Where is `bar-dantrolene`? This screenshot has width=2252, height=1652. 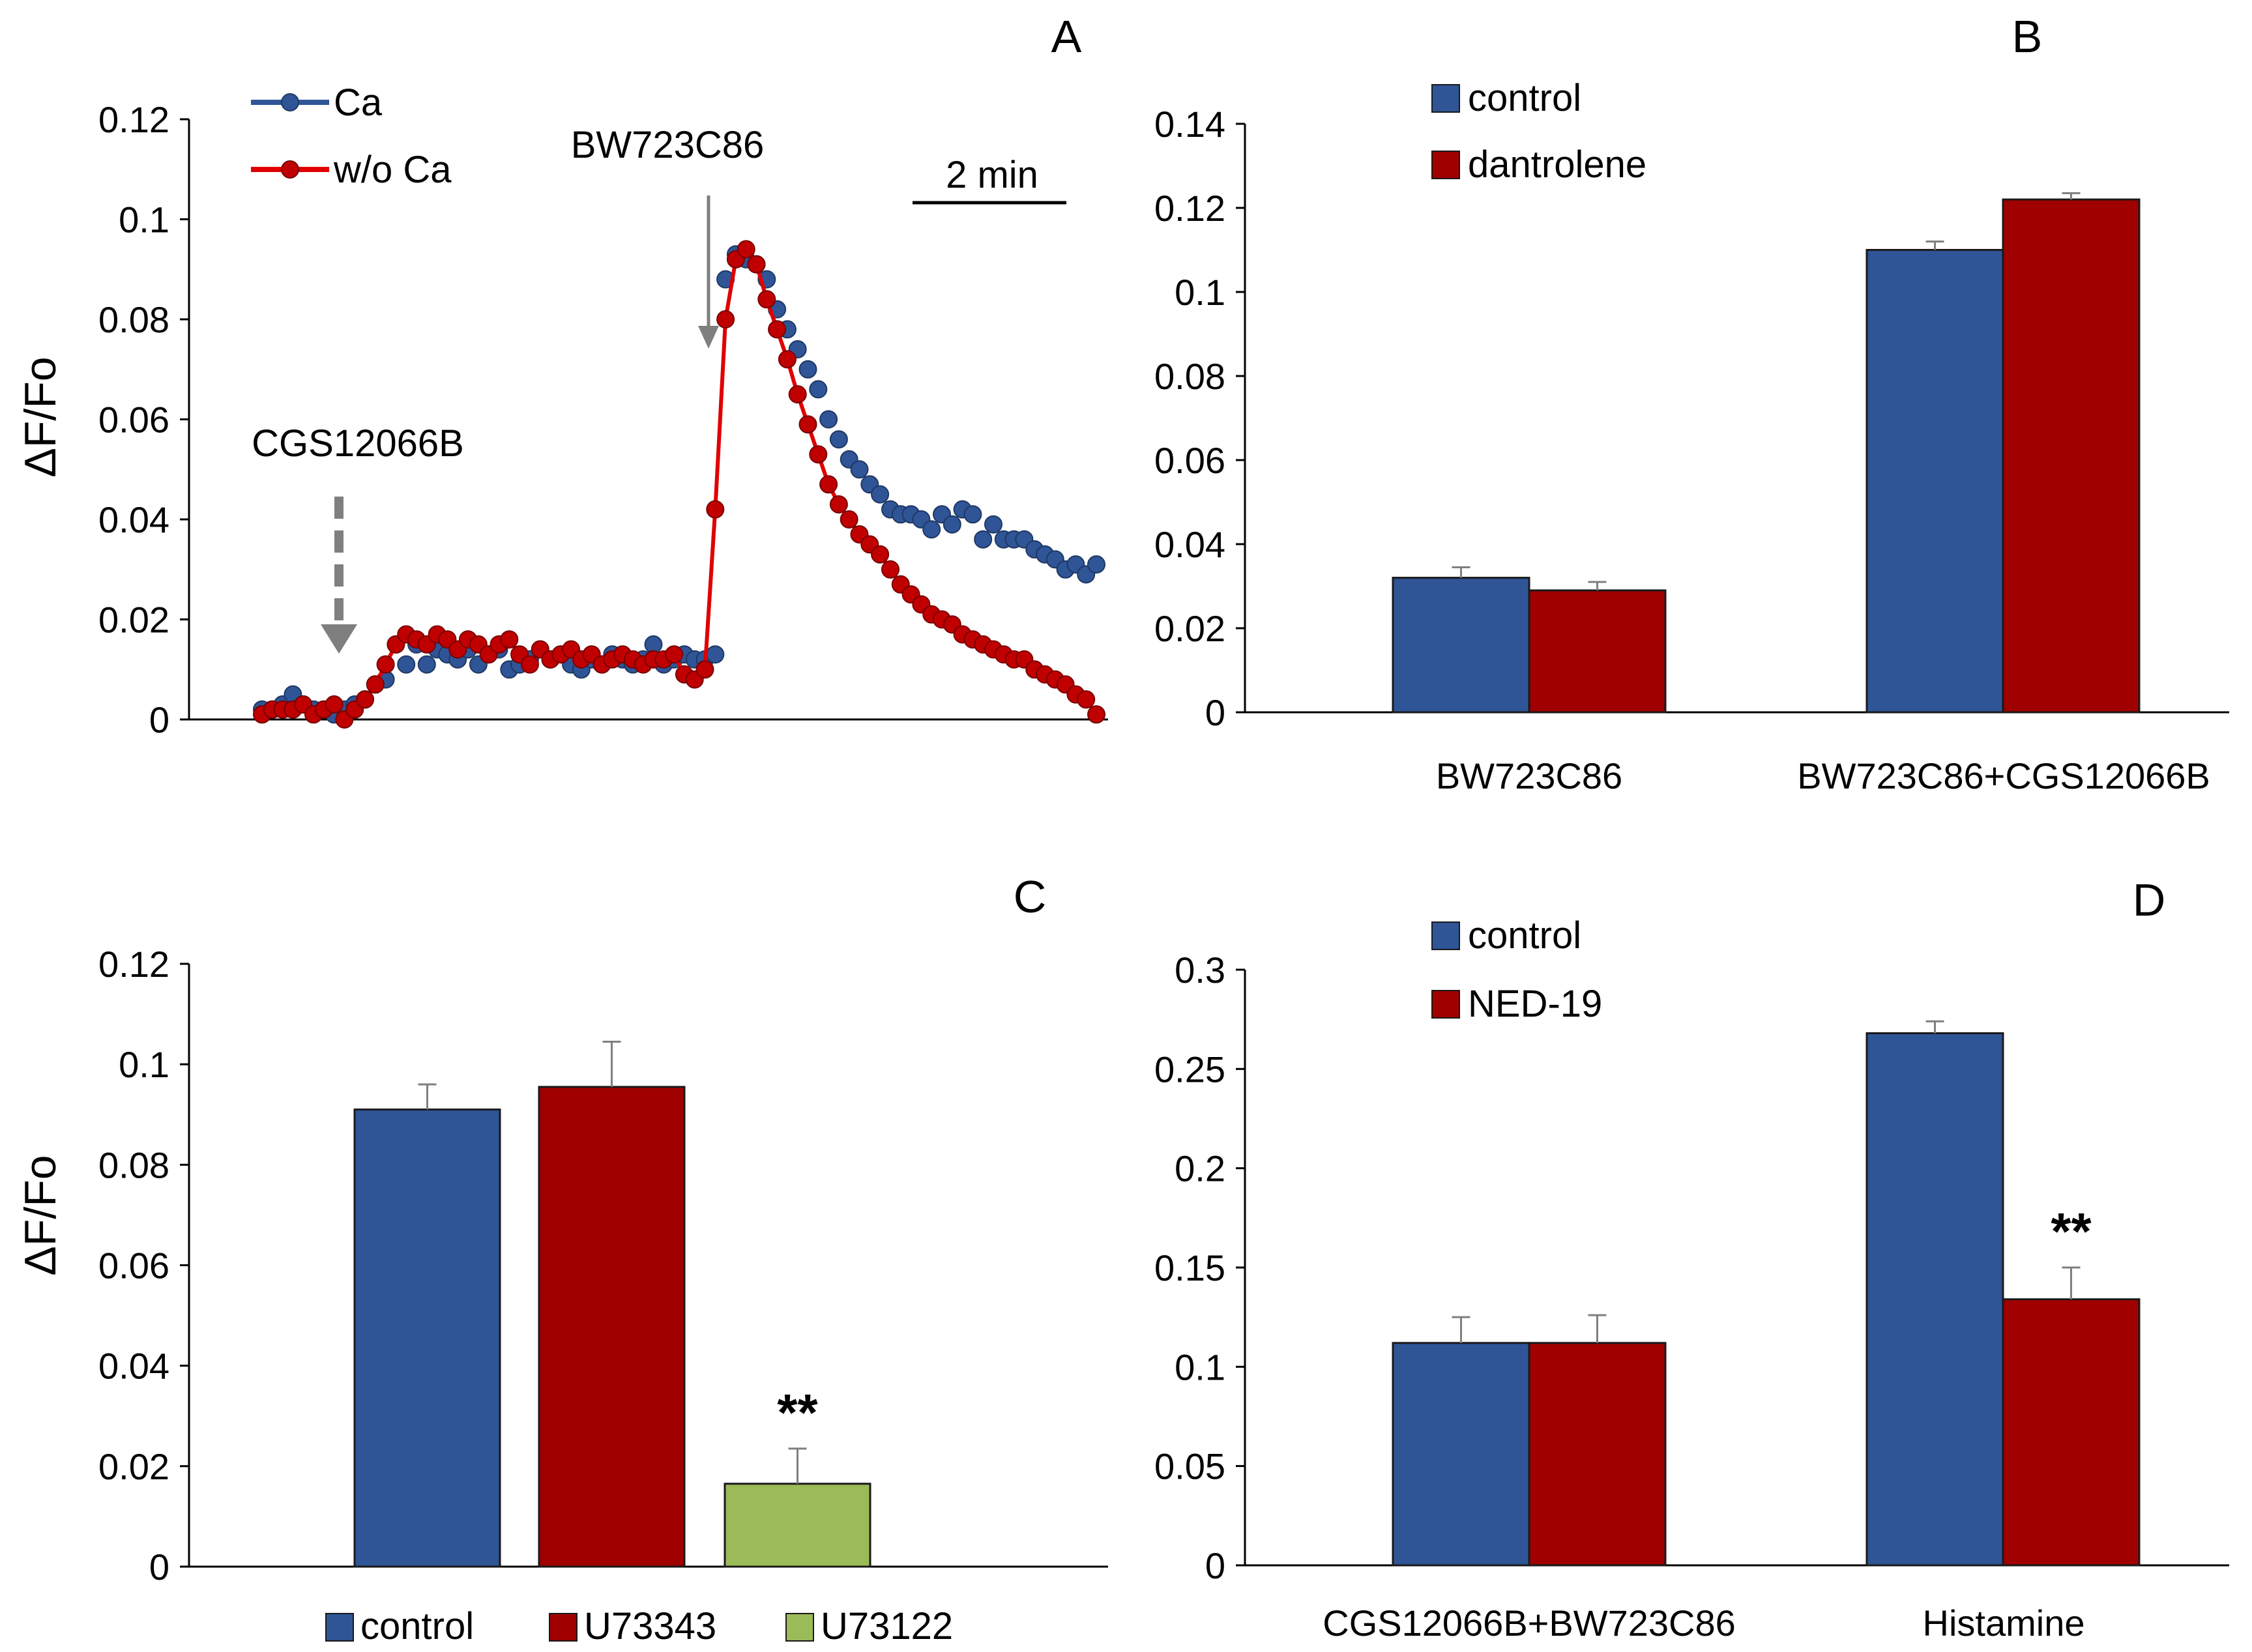 bar-dantrolene is located at coordinates (2071, 456).